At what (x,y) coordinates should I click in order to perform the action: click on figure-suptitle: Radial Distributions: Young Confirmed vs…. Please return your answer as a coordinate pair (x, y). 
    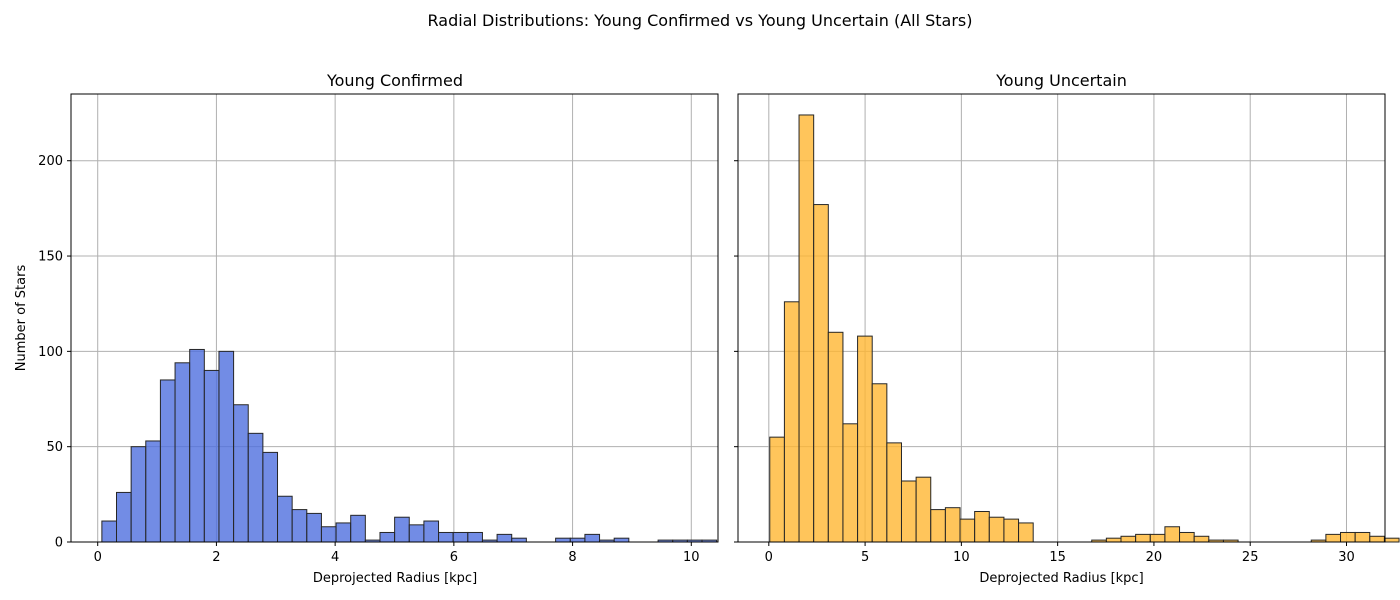
    Looking at the image, I should click on (700, 20).